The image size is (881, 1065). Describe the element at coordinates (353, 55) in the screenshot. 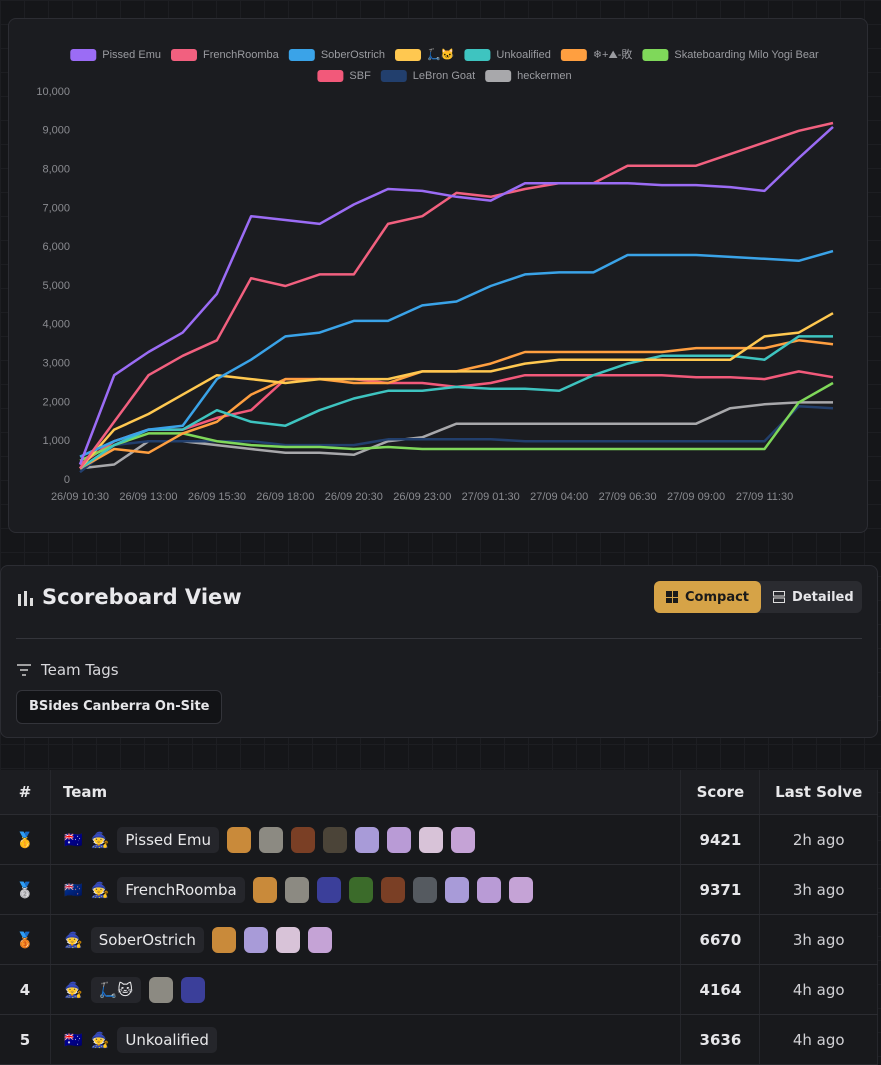

I see `legend-label: SoberOstrich` at that location.